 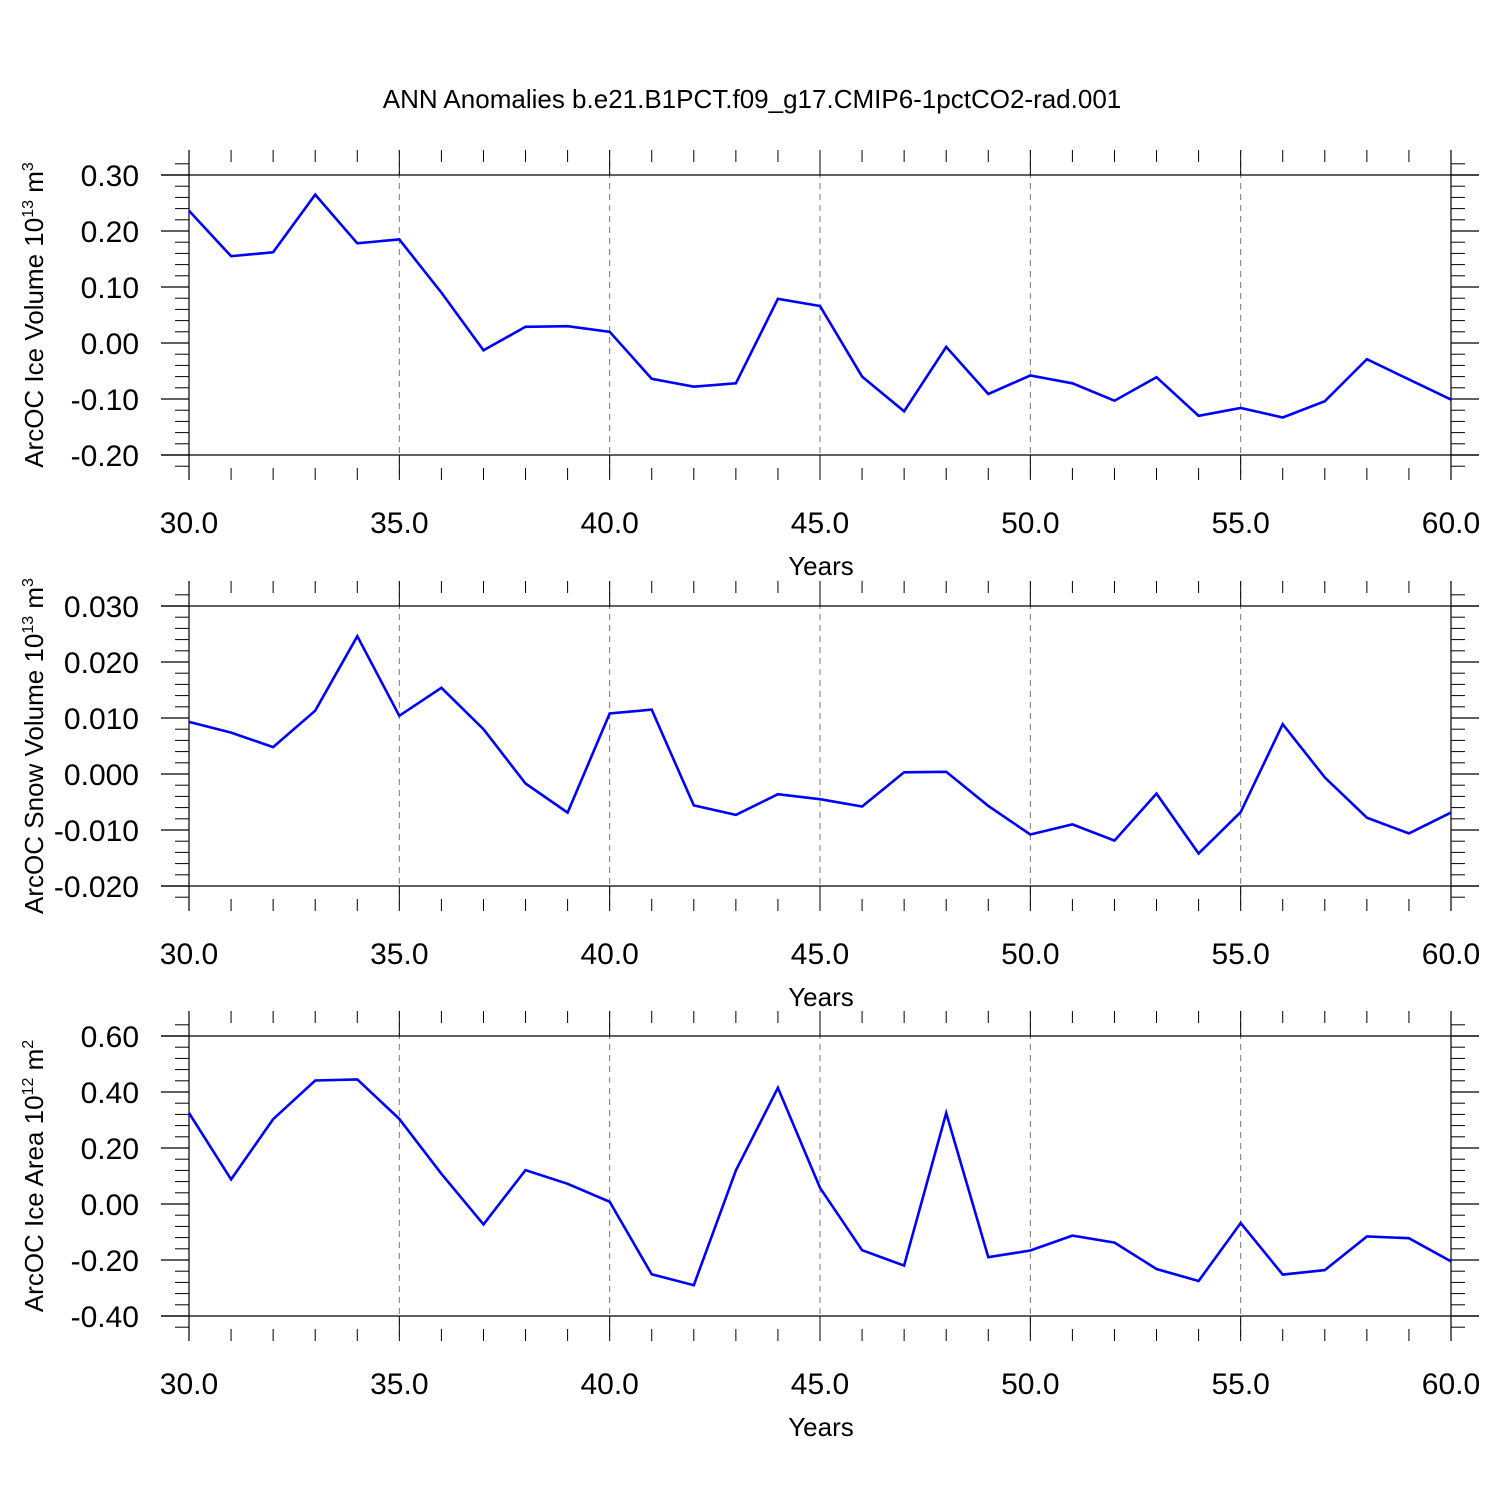 I want to click on y-tick-label: 0.010, so click(x=101, y=719).